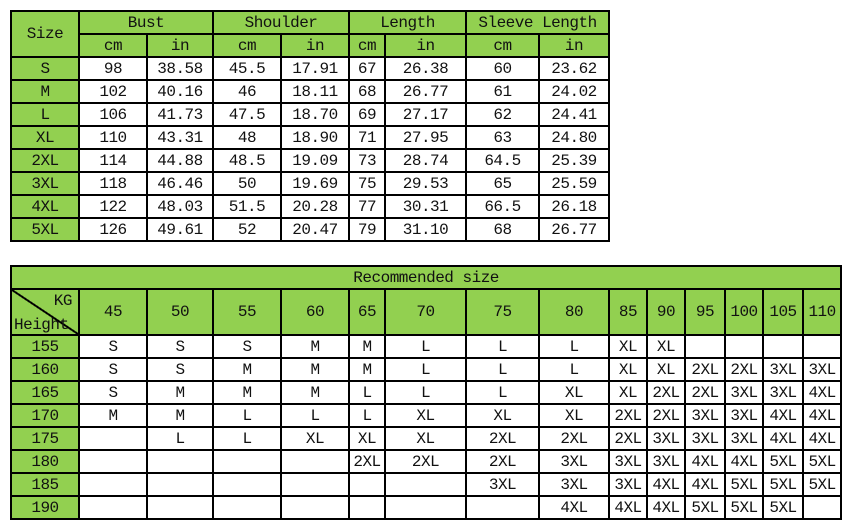  Describe the element at coordinates (425, 91) in the screenshot. I see `measurement-cell: 26.77` at that location.